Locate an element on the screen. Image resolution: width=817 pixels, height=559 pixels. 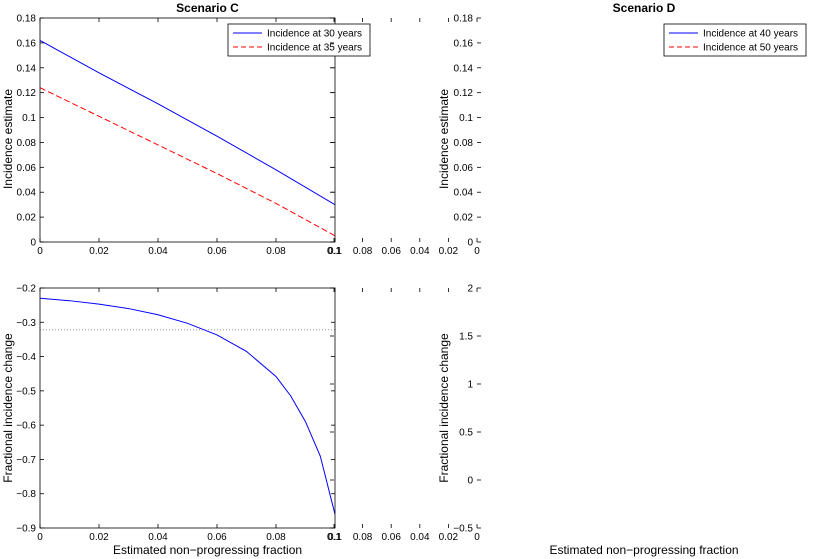
y-tick-label: 1 is located at coordinates (470, 385).